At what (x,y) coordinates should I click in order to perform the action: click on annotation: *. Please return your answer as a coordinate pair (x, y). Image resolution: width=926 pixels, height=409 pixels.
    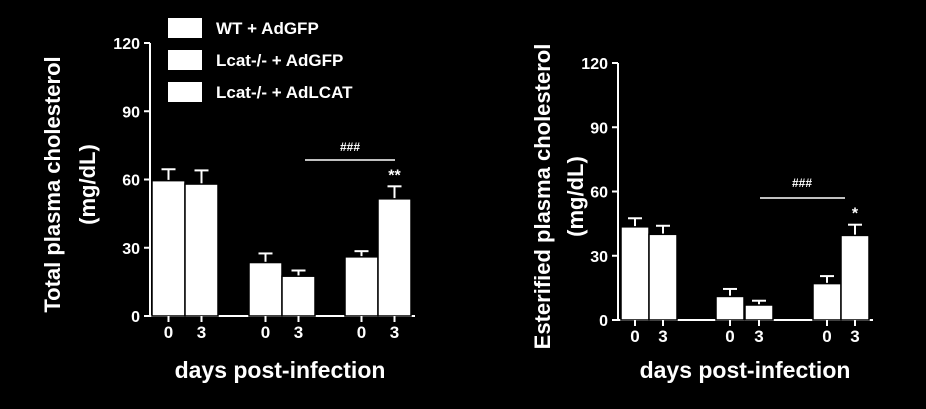
    Looking at the image, I should click on (855, 214).